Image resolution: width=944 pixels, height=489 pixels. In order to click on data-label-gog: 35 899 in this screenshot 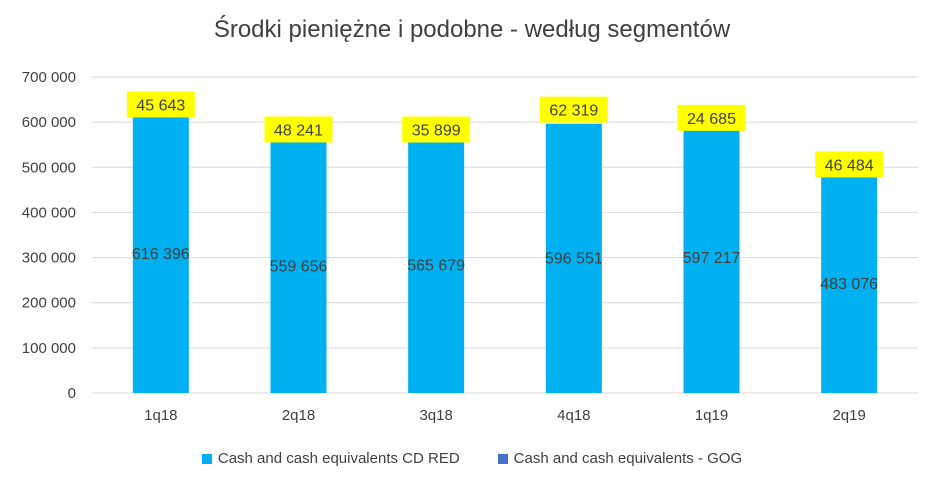, I will do `click(436, 131)`.